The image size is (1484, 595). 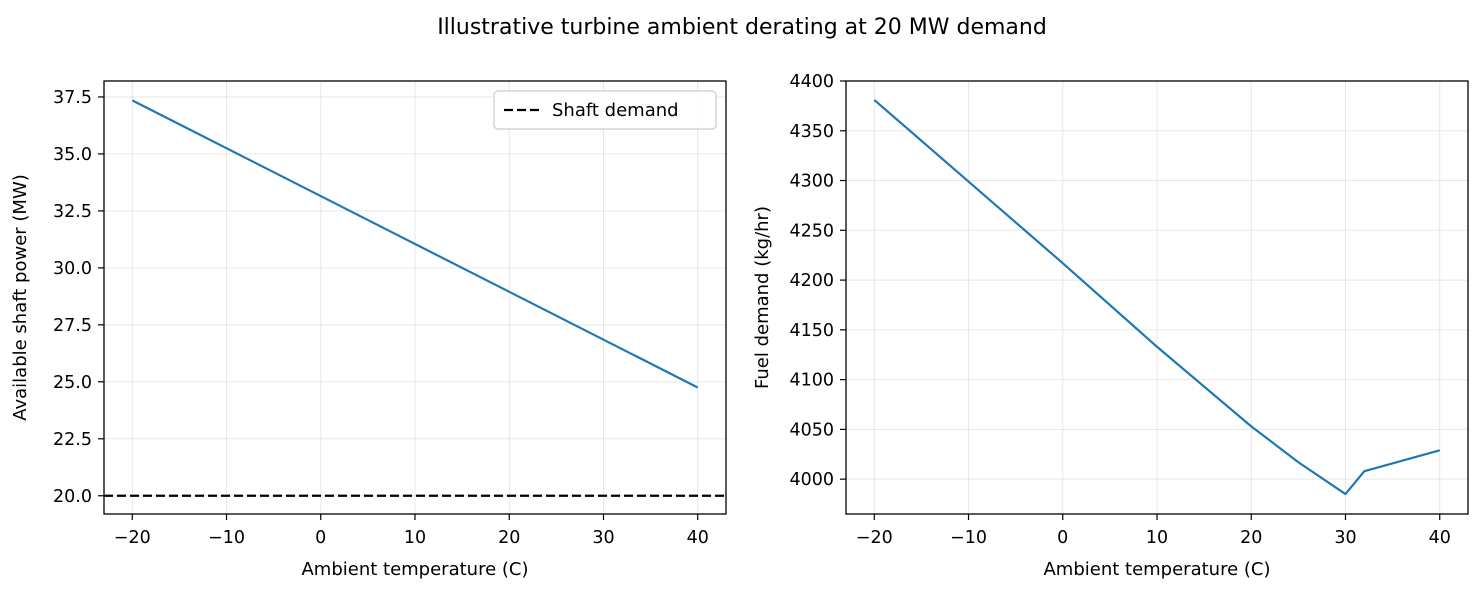 What do you see at coordinates (72, 326) in the screenshot?
I see `y-tick-label: 27.5` at bounding box center [72, 326].